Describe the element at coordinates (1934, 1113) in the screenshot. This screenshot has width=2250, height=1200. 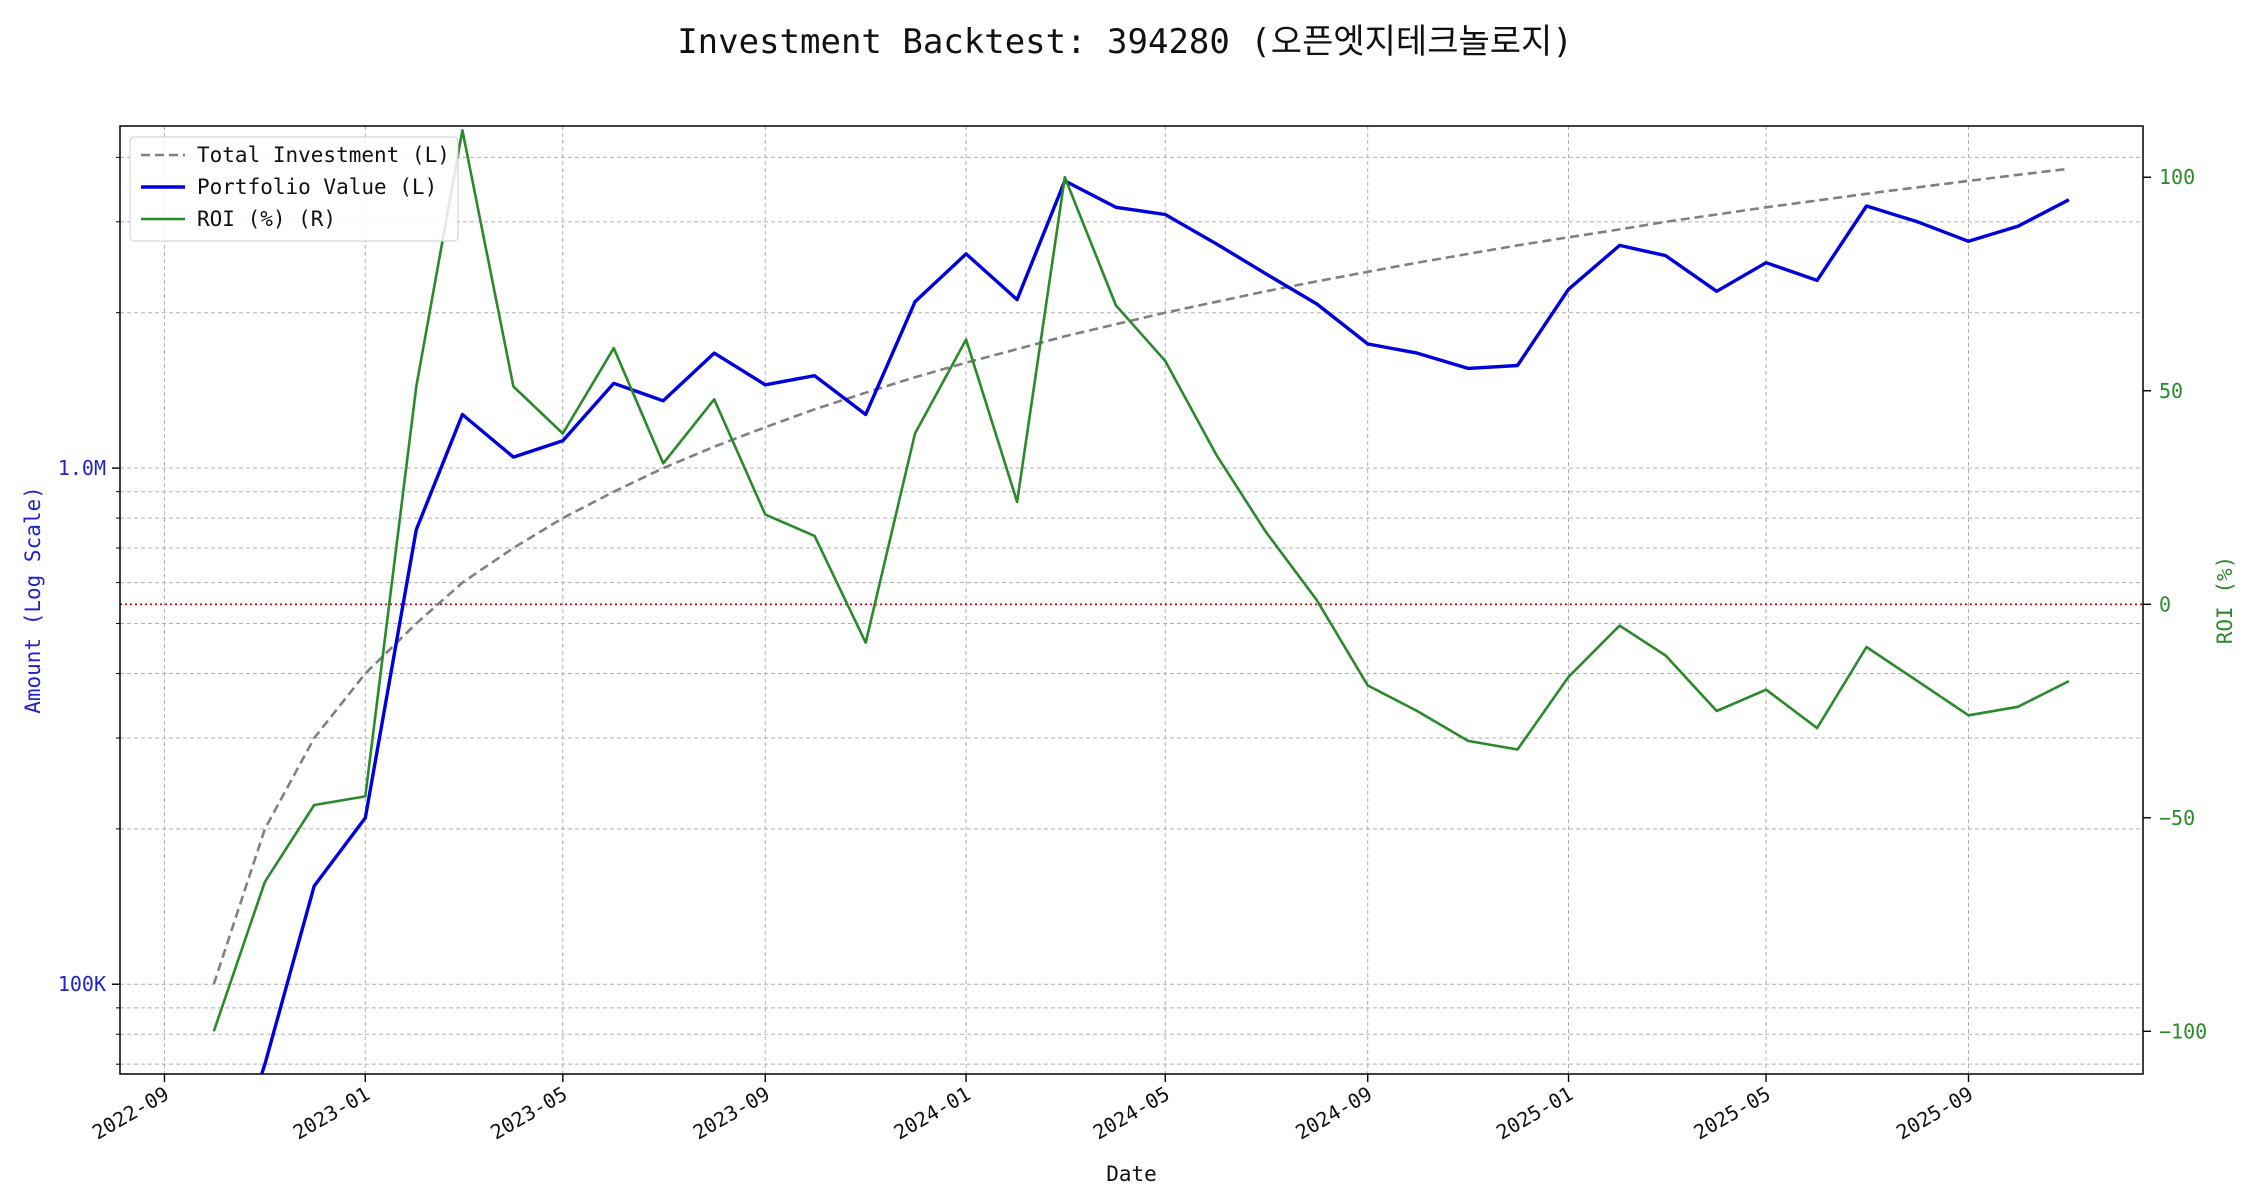
I see `x-tick-label: 2025-09` at that location.